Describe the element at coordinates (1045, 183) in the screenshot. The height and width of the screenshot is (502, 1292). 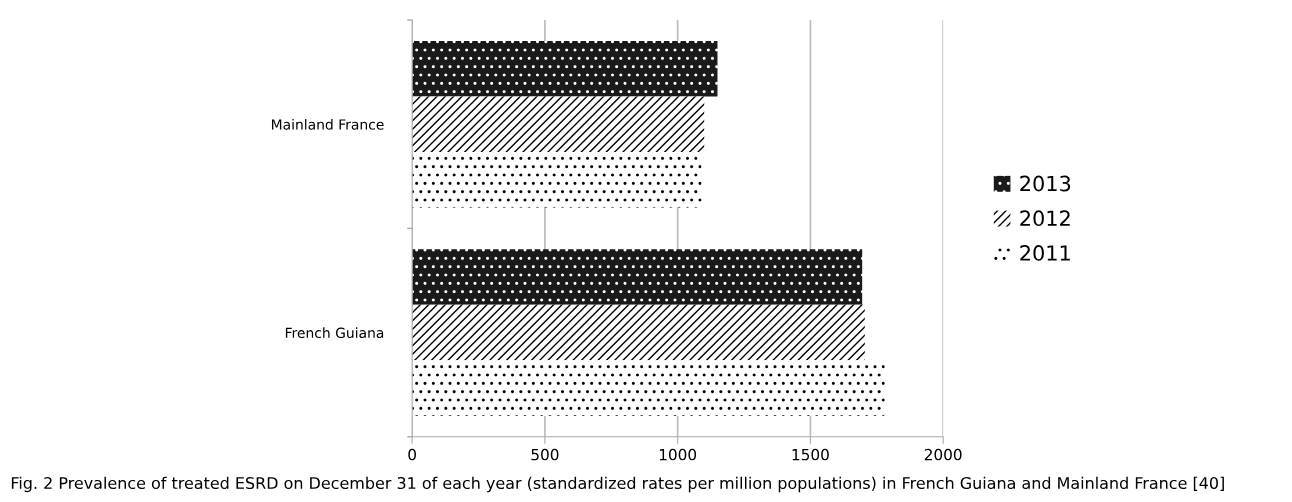
I see `legend-label: 2013` at that location.